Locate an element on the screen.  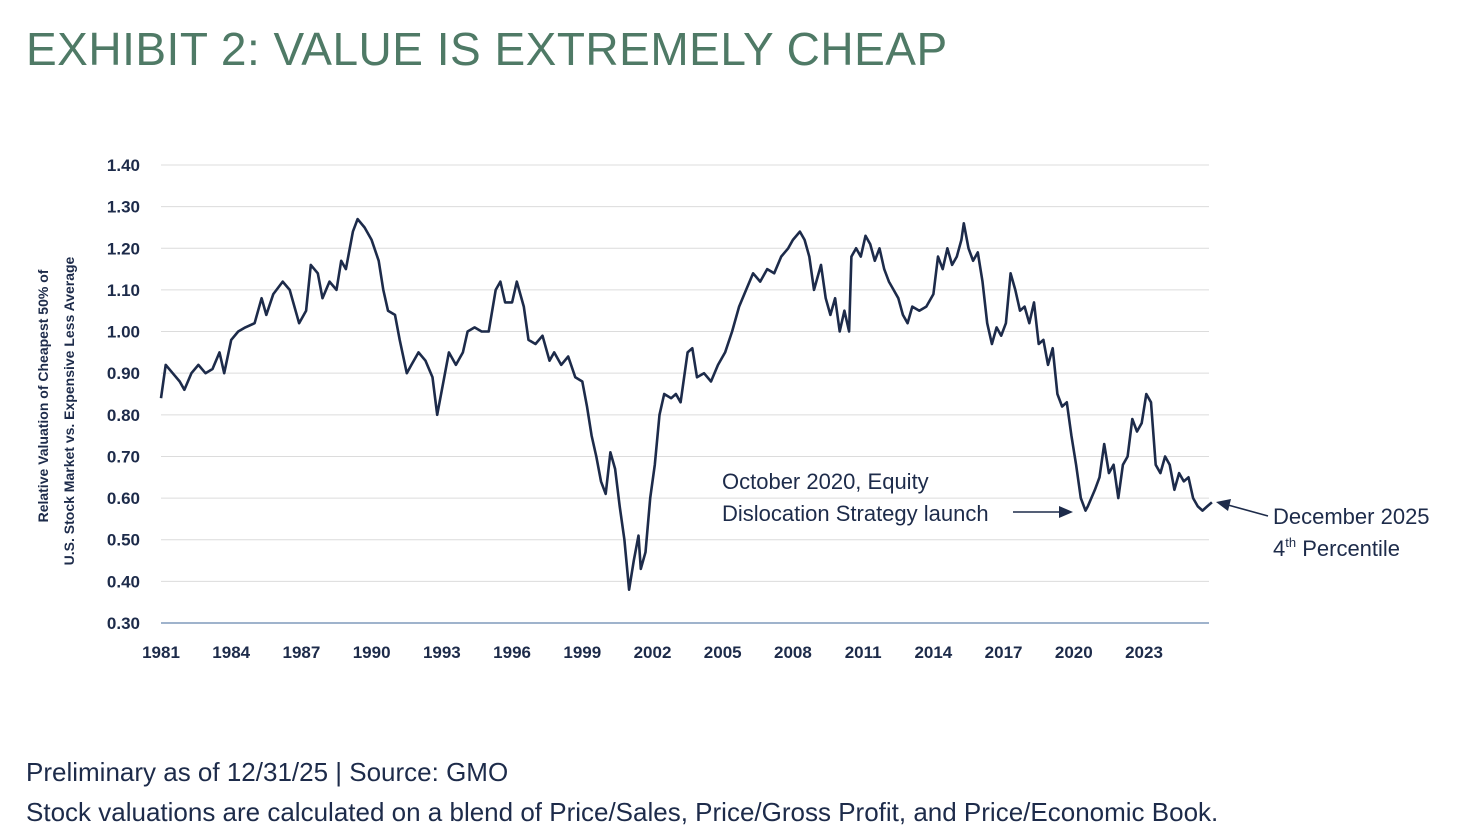
x-tick-label: 1999 is located at coordinates (582, 652).